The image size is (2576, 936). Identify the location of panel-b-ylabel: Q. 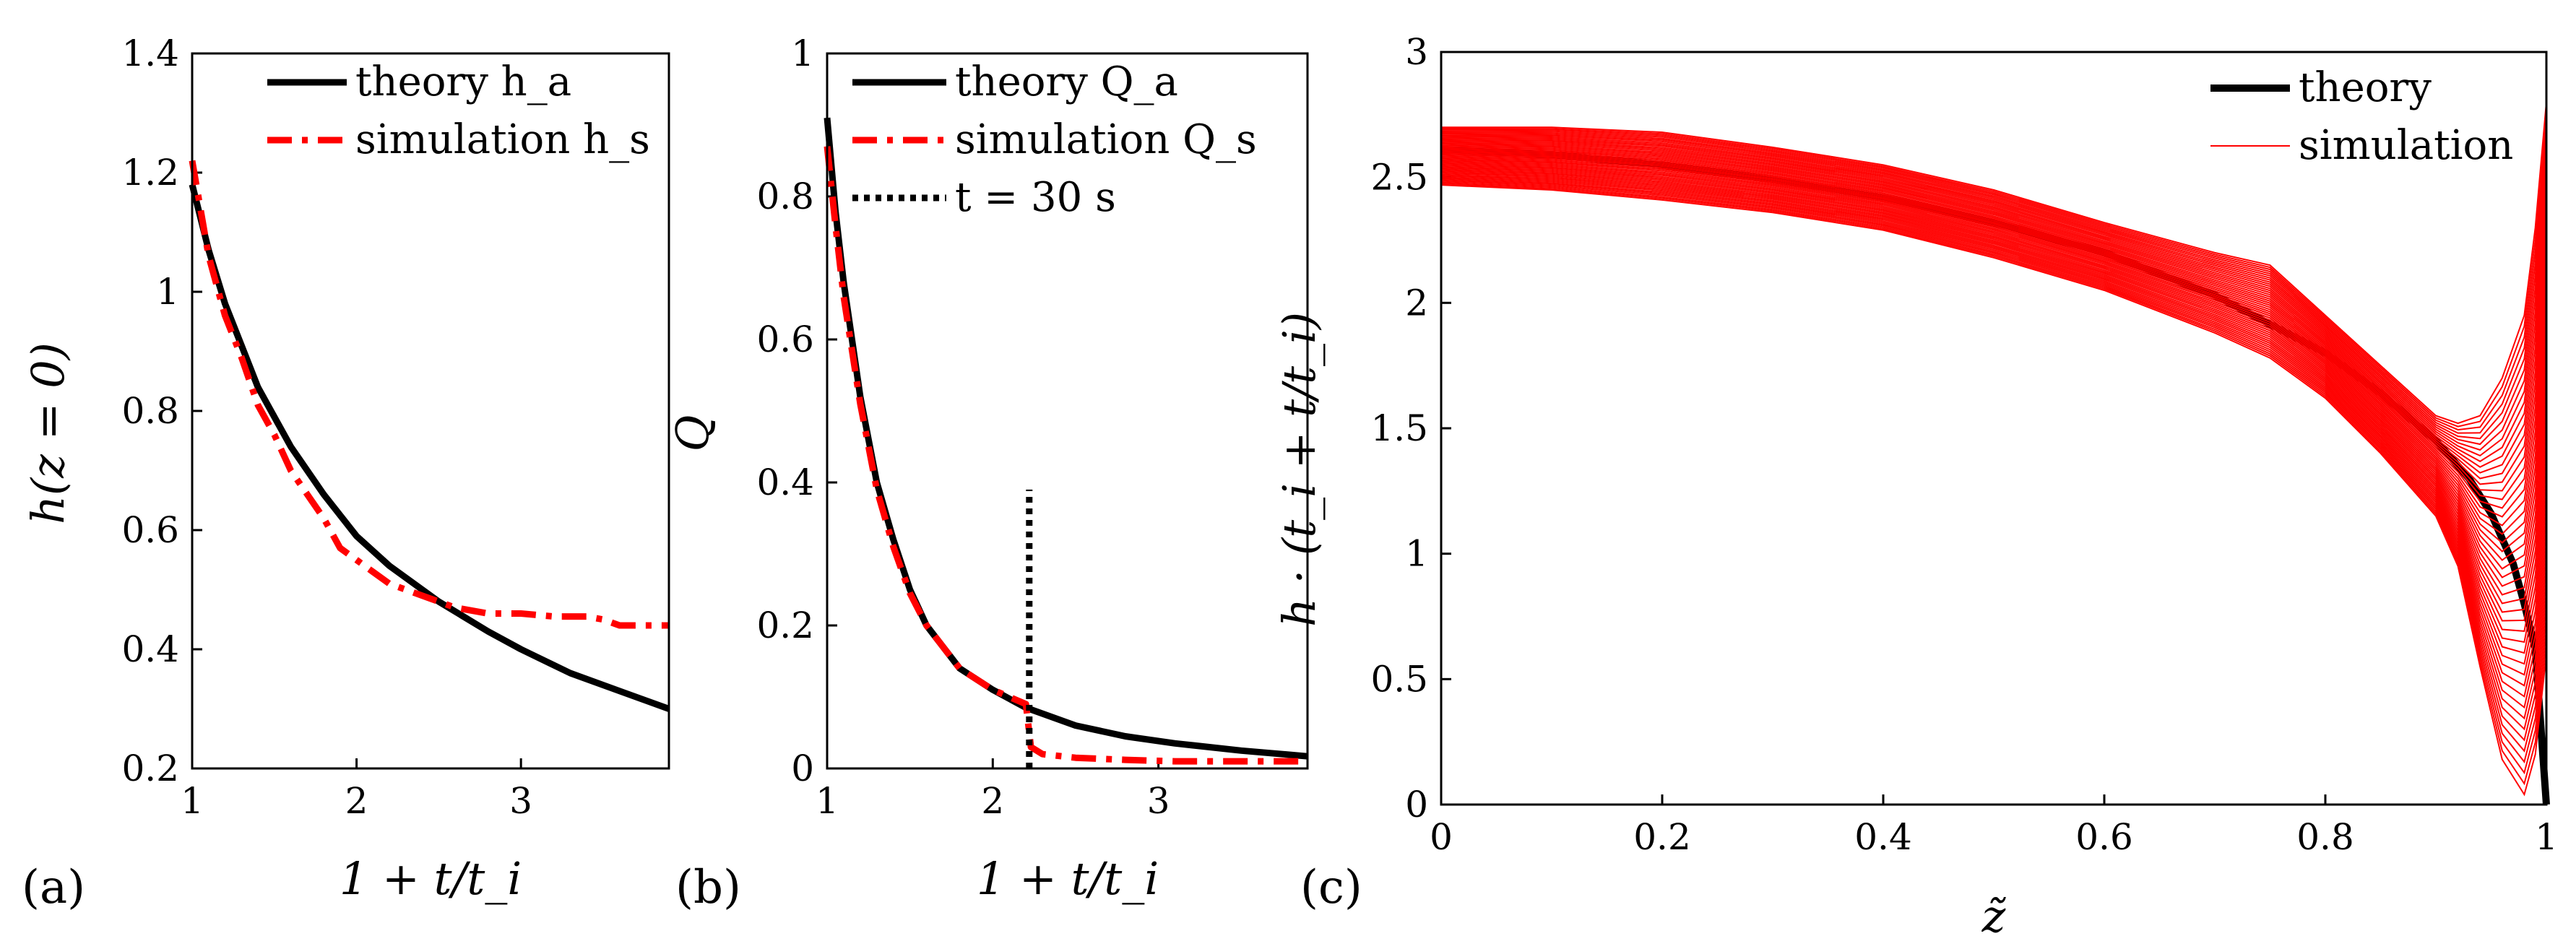
(692, 433).